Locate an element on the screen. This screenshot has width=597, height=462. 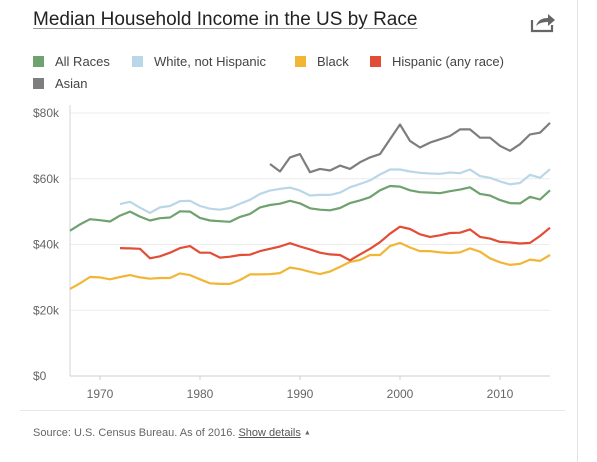
legend-label: All Races is located at coordinates (82, 61).